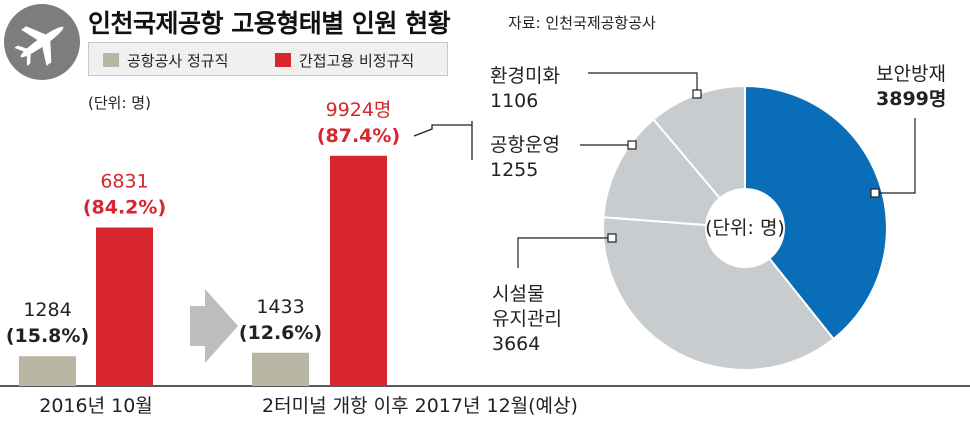 This screenshot has width=970, height=424. I want to click on legend: 공항공사 정규직 간접고용 비정규직, so click(268, 59).